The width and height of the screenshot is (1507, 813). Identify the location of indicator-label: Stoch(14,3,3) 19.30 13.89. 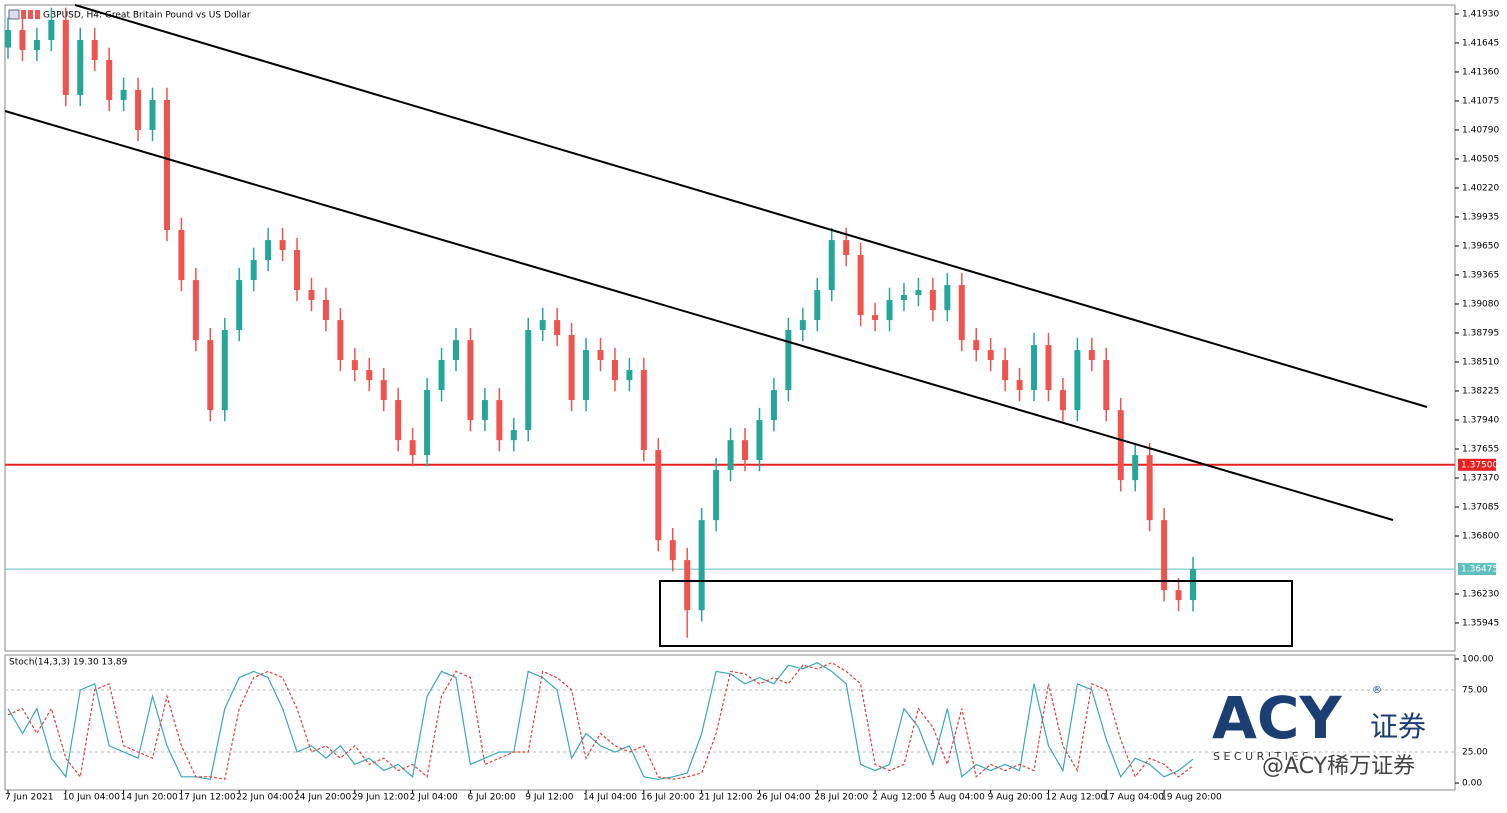
(68, 663).